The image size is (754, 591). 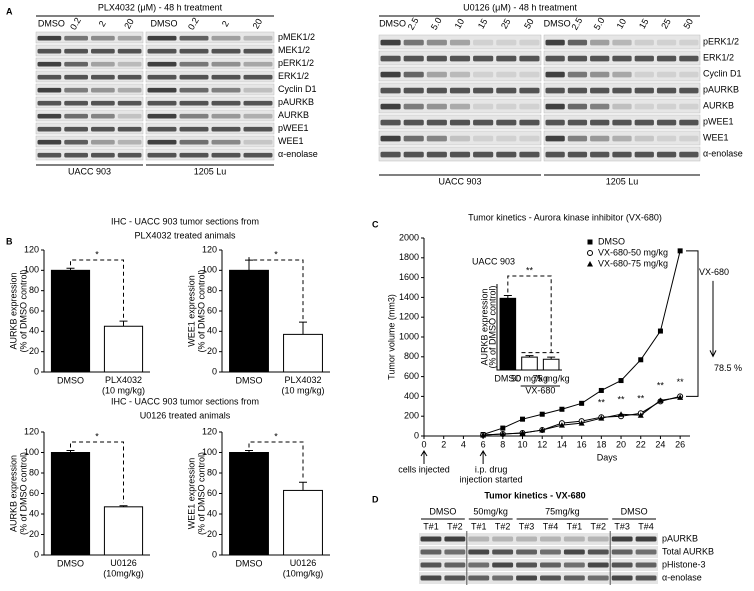 What do you see at coordinates (622, 181) in the screenshot?
I see `cell-line-label: 1205 Lu` at bounding box center [622, 181].